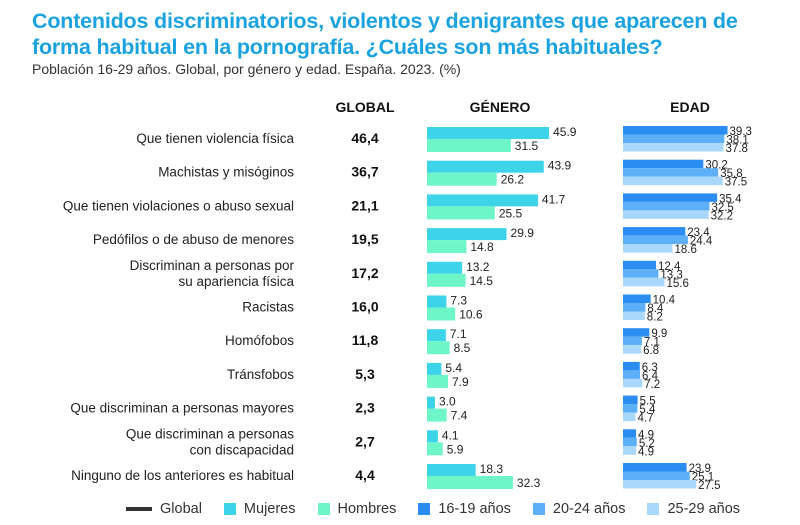  I want to click on bar-label-age-25-29: 18.6, so click(685, 250).